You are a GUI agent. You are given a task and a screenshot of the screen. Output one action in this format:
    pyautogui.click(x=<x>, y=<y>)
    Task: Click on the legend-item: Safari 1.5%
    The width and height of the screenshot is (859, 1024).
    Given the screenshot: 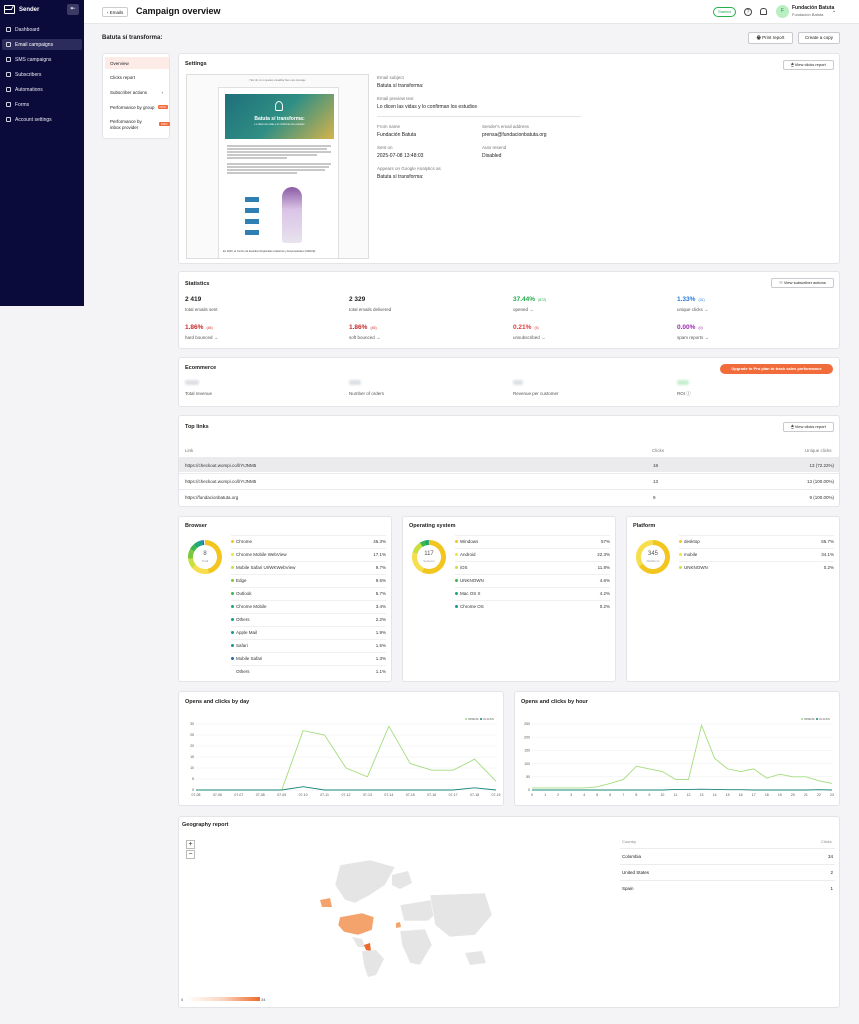 What is the action you would take?
    pyautogui.click(x=308, y=645)
    